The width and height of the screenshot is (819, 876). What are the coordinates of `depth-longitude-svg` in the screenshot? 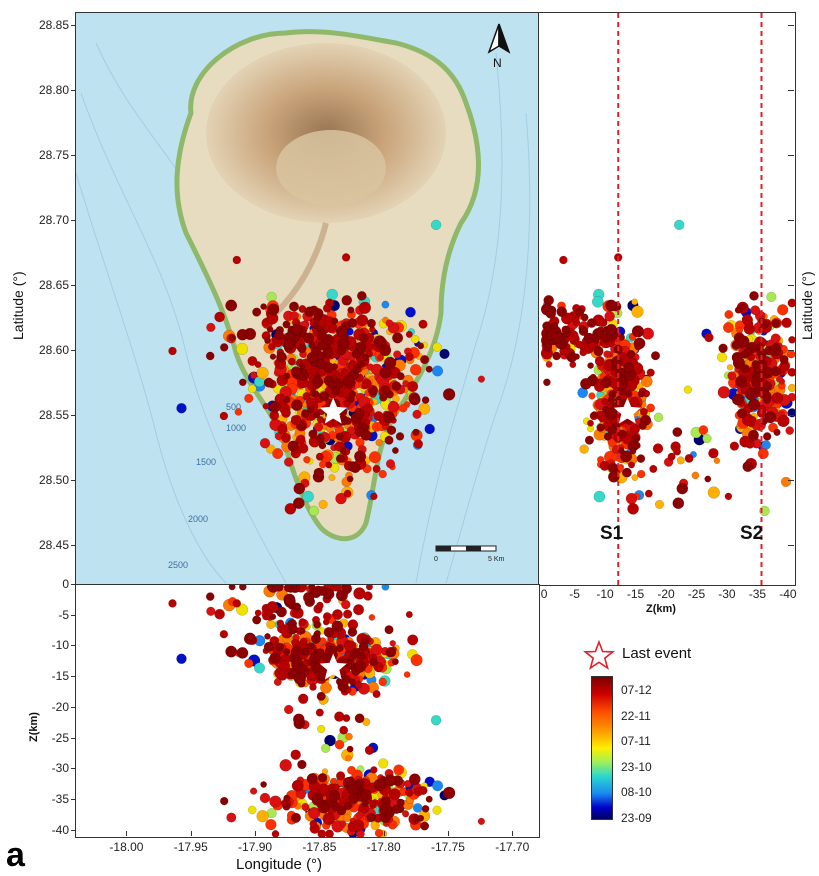 It's located at (327, 711).